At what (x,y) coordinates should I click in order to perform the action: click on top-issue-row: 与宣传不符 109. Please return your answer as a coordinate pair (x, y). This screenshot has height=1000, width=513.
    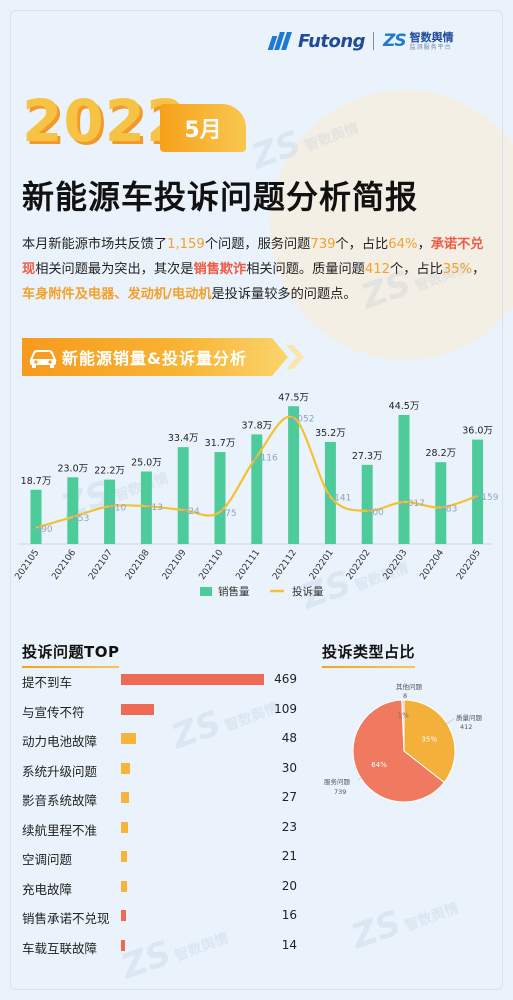
    Looking at the image, I should click on (159, 713).